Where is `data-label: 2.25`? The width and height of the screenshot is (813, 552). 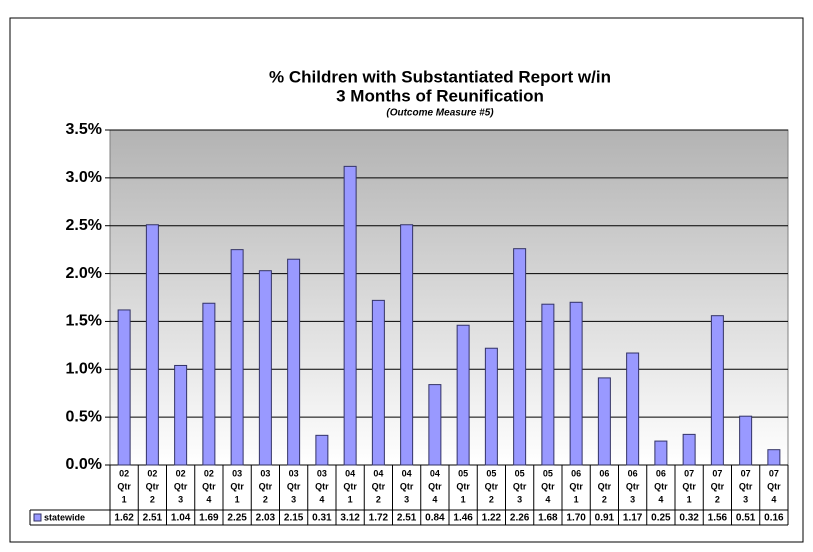 data-label: 2.25 is located at coordinates (237, 518).